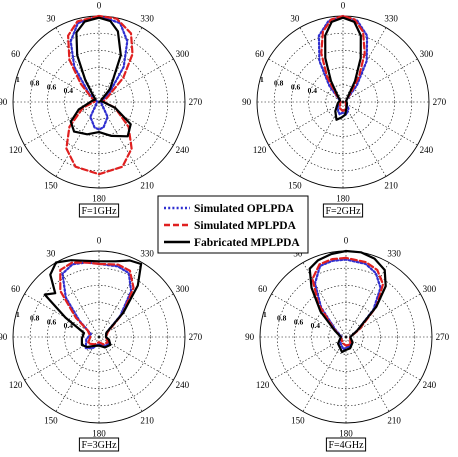  Describe the element at coordinates (244, 209) in the screenshot. I see `legend-label-opl: Simulated OPLPDA` at that location.